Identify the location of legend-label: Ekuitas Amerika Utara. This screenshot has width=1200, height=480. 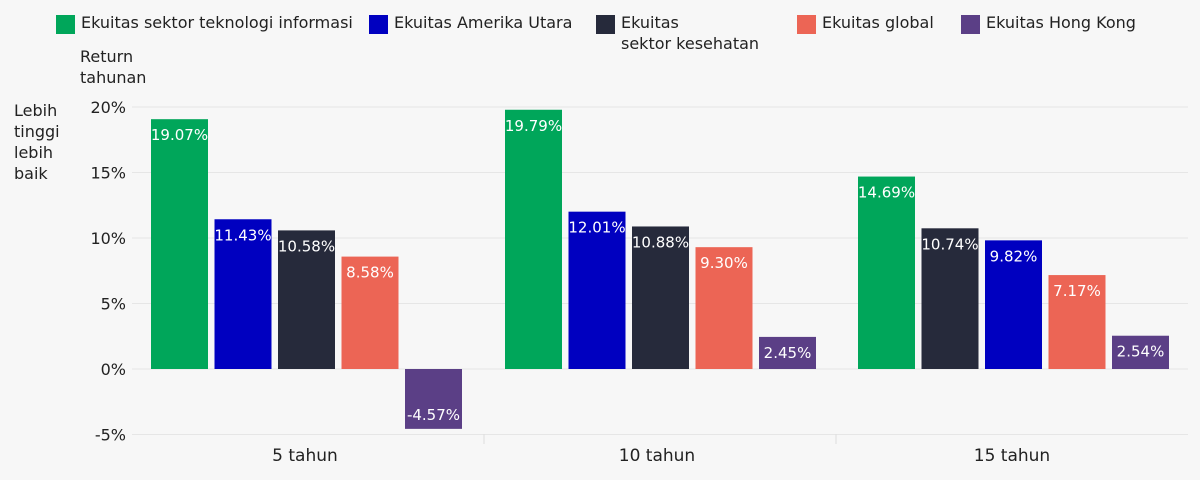
(483, 22).